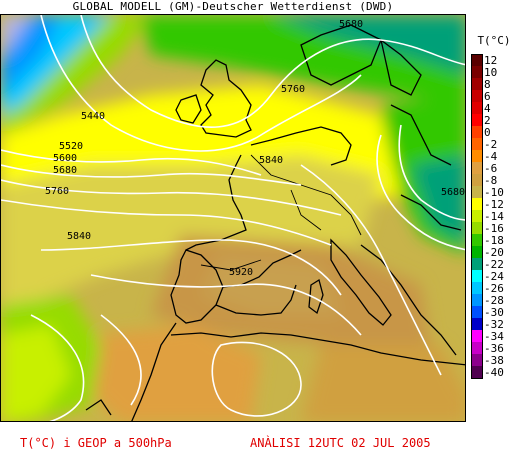  Describe the element at coordinates (65, 158) in the screenshot. I see `contour-label: 5600` at that location.